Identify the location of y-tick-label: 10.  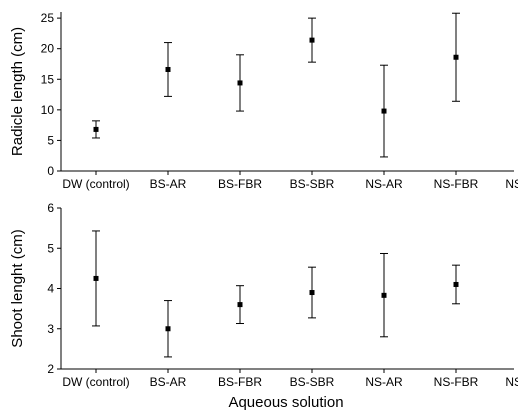
(48, 110).